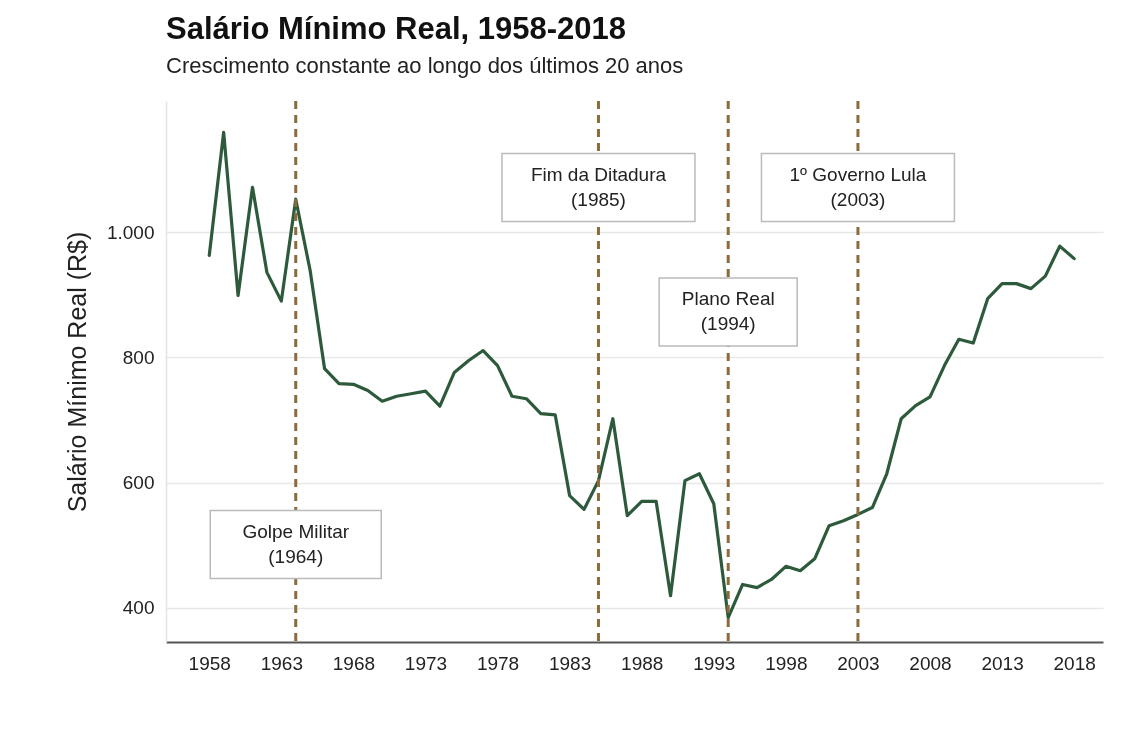  I want to click on ref-line-label: Plano Real (1994), so click(728, 311).